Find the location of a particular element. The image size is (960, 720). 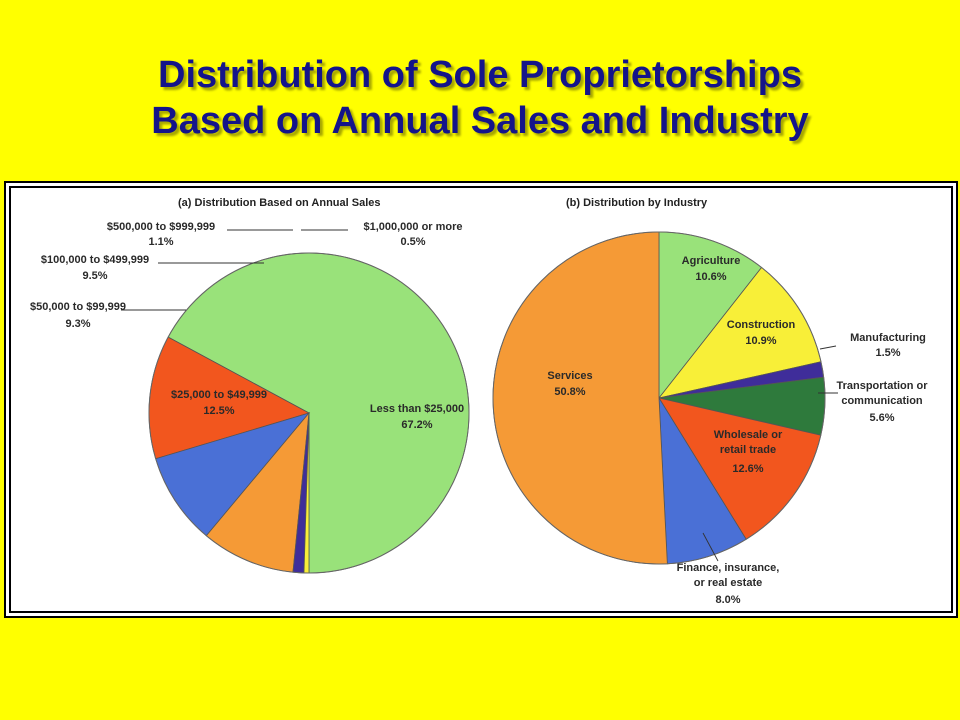

slice-label-25-000-to-49-999: $25,000 to $49,999 is located at coordinates (219, 395).